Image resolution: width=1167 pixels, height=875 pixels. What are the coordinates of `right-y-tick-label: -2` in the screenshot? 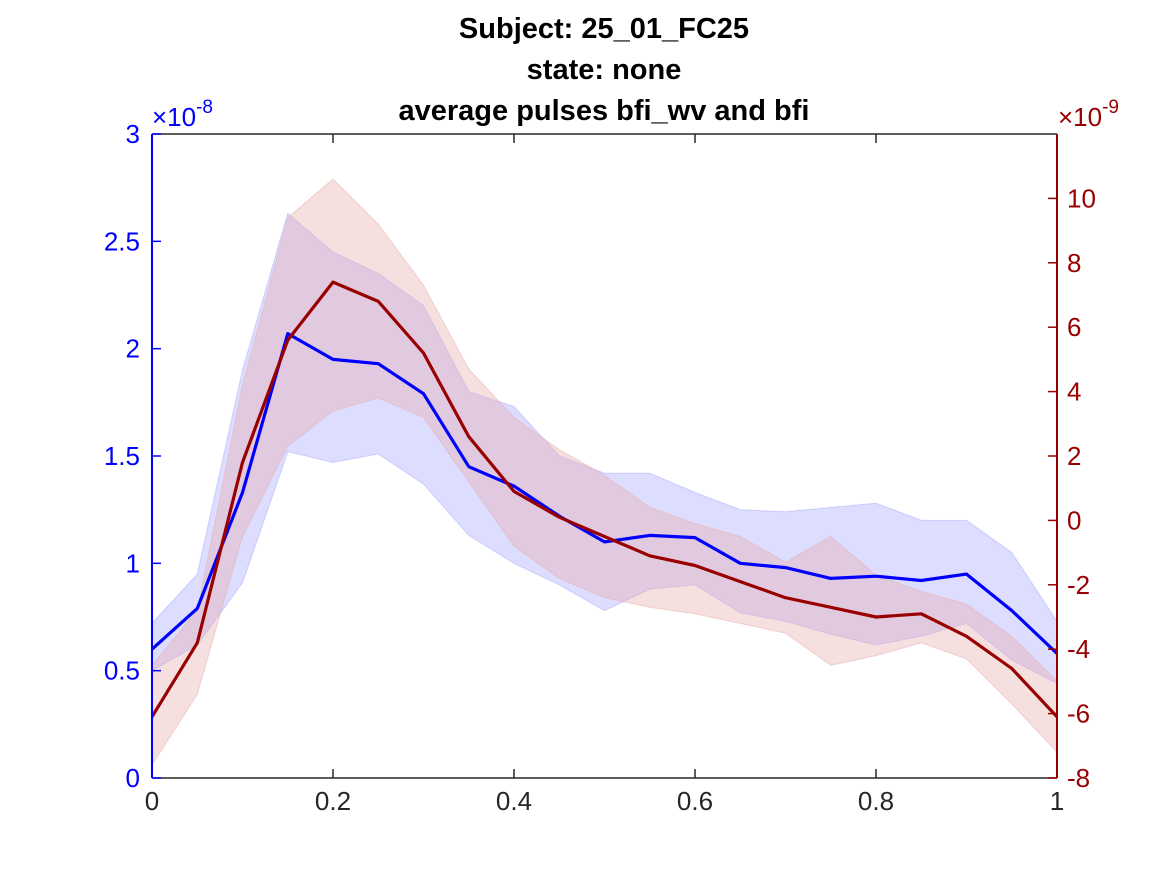 It's located at (1078, 585).